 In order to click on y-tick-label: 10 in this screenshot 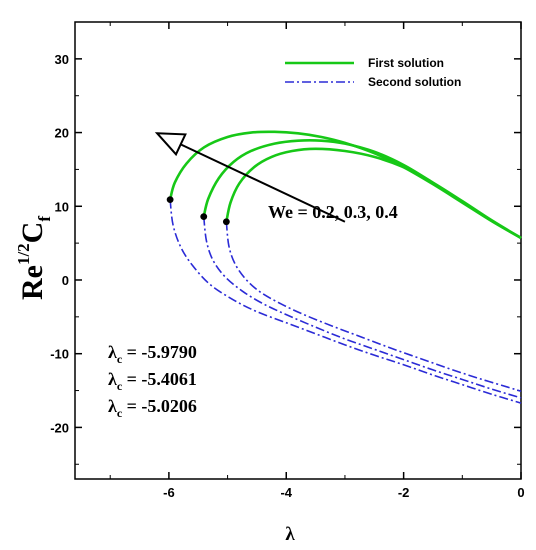, I will do `click(62, 206)`.